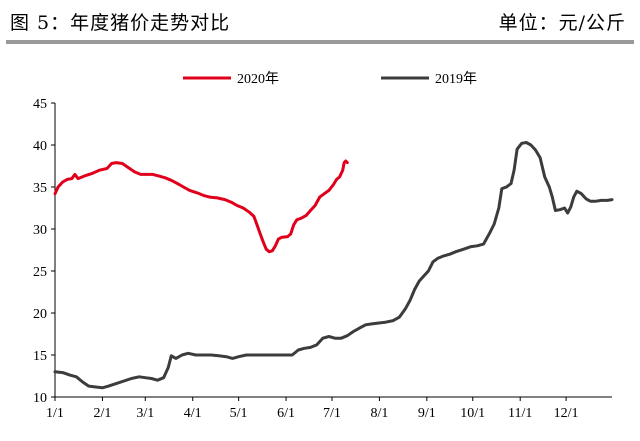  I want to click on series-line-2020, so click(201, 206).